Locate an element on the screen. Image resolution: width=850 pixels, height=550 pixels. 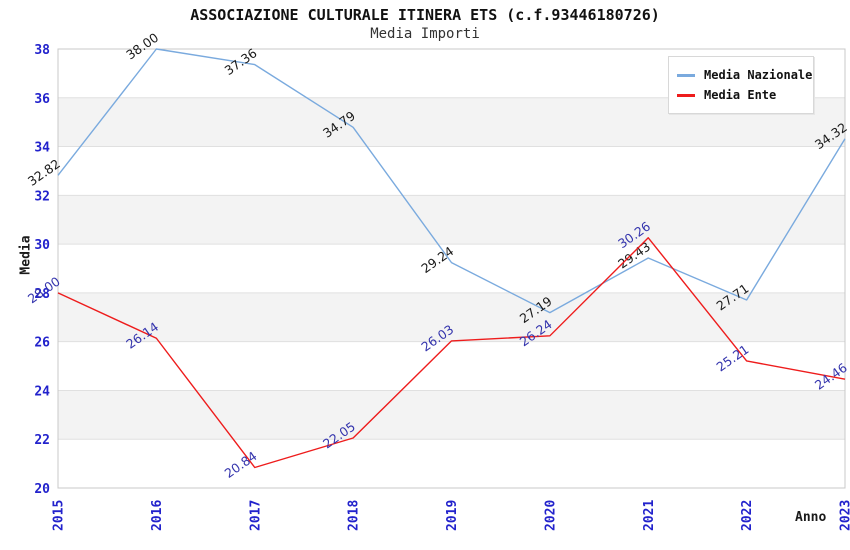
y-tick-label: 20 is located at coordinates (42, 489).